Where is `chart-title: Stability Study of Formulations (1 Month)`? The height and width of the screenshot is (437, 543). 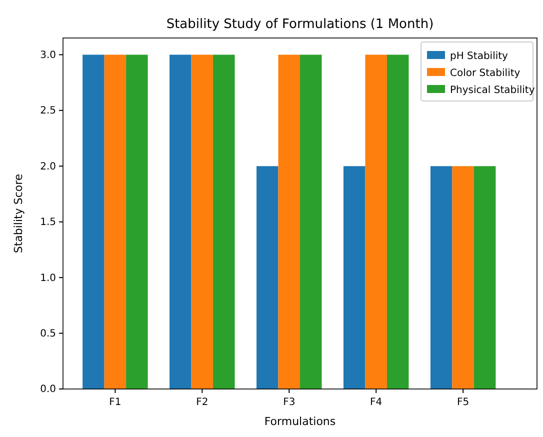 chart-title: Stability Study of Formulations (1 Month) is located at coordinates (300, 24).